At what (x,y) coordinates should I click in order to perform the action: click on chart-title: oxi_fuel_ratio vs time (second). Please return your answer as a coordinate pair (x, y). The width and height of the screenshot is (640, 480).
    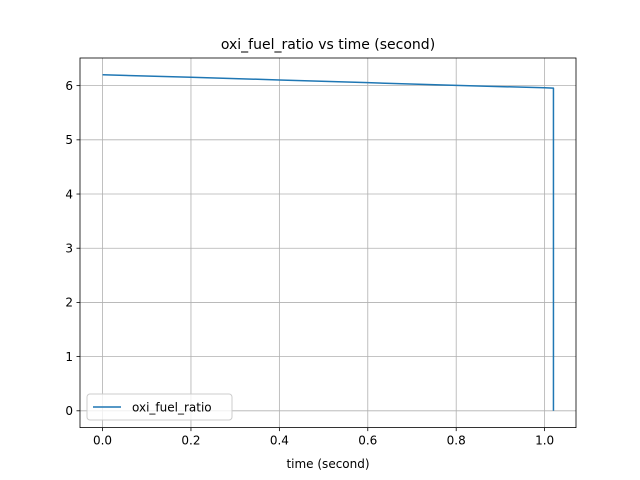
    Looking at the image, I should click on (328, 45).